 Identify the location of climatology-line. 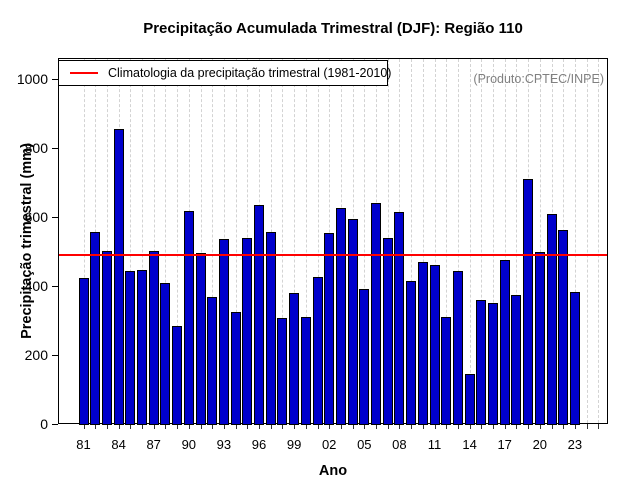
(333, 255).